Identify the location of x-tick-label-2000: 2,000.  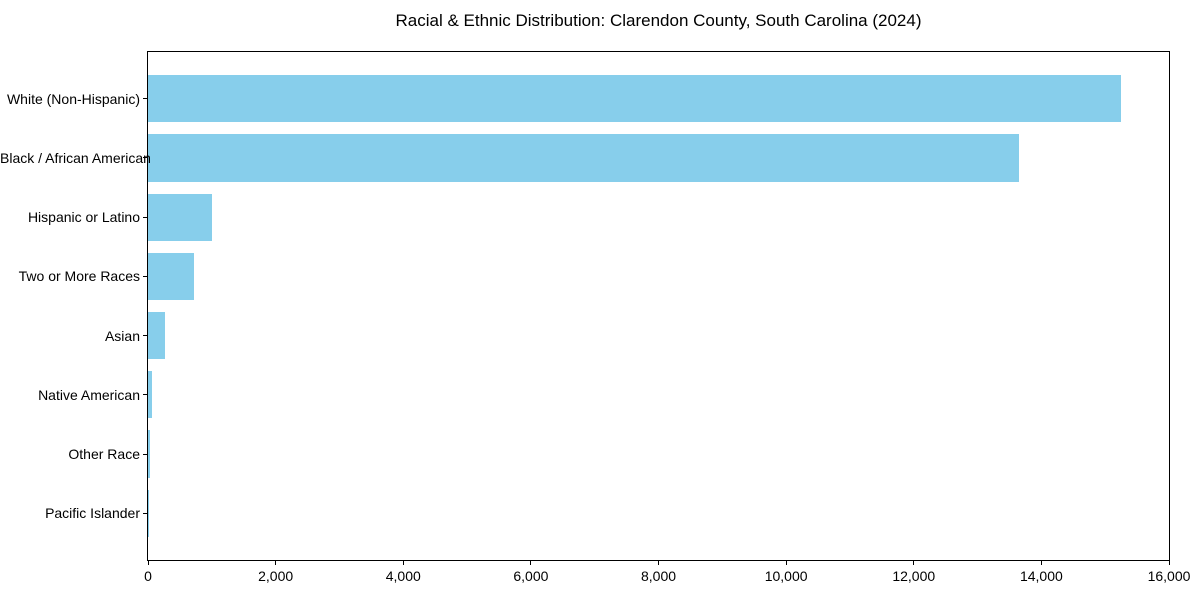
(276, 576).